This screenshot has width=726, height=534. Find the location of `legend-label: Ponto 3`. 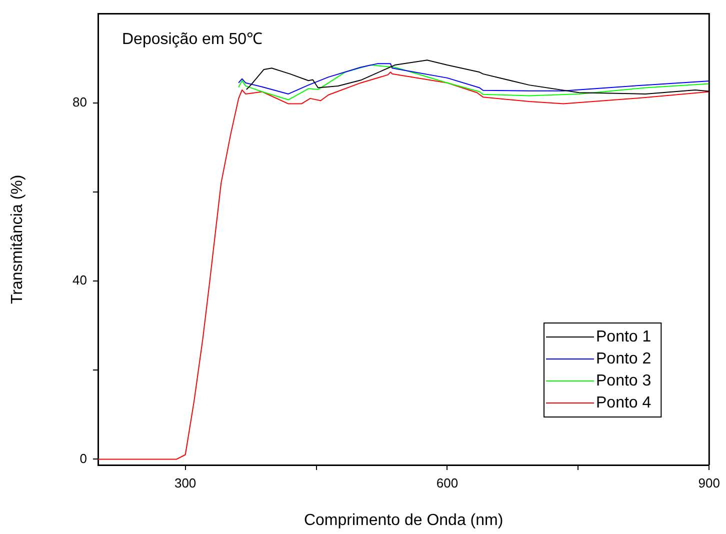

legend-label: Ponto 3 is located at coordinates (624, 381).